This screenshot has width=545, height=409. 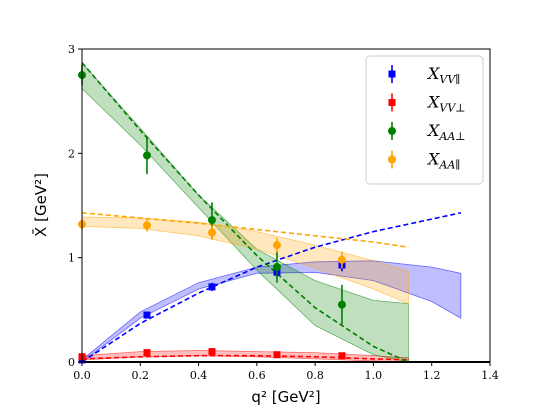 I want to click on x-axis: 0.0 0.2 0.4 0.6 0.8 1.0 1.2 1.4, so click(x=286, y=372).